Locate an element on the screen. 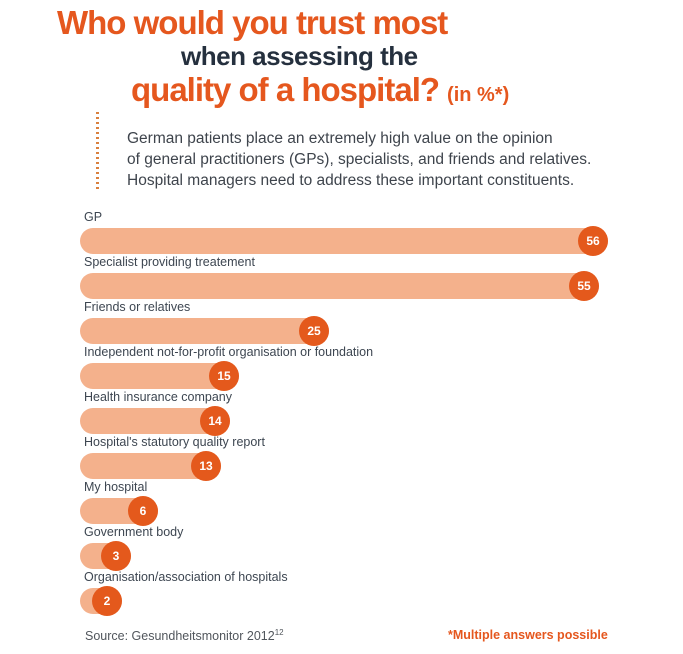 The image size is (683, 654). source-note: Source: Gesundheitsmonitor 201212 is located at coordinates (184, 635).